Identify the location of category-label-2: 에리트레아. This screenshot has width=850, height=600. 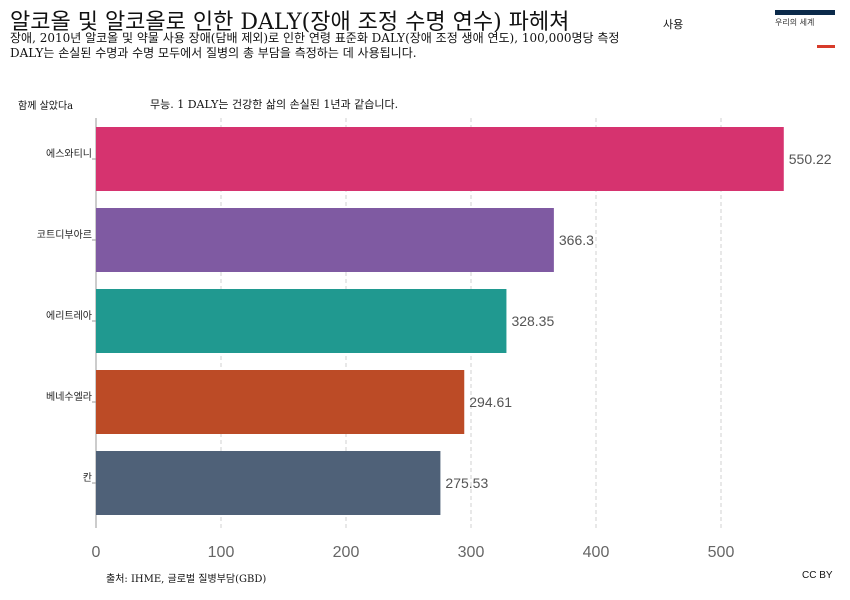
(69, 316).